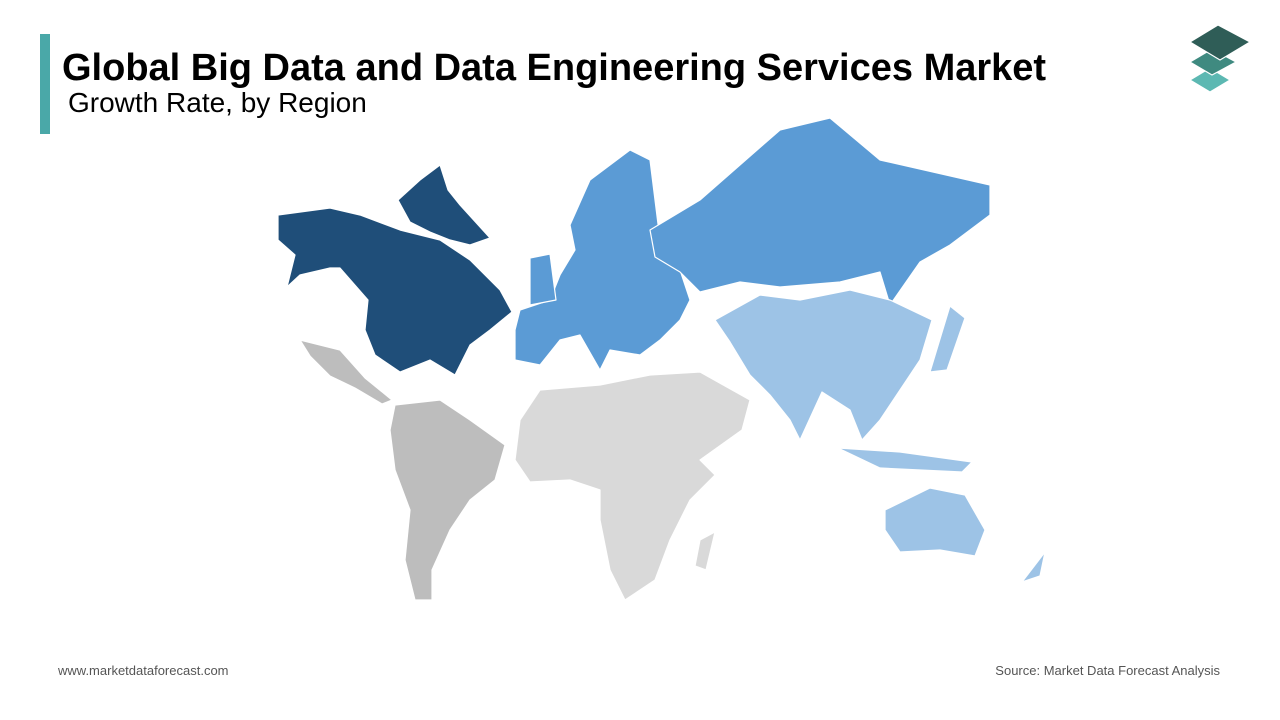 This screenshot has height=720, width=1280. What do you see at coordinates (45, 84) in the screenshot?
I see `accent-bar` at bounding box center [45, 84].